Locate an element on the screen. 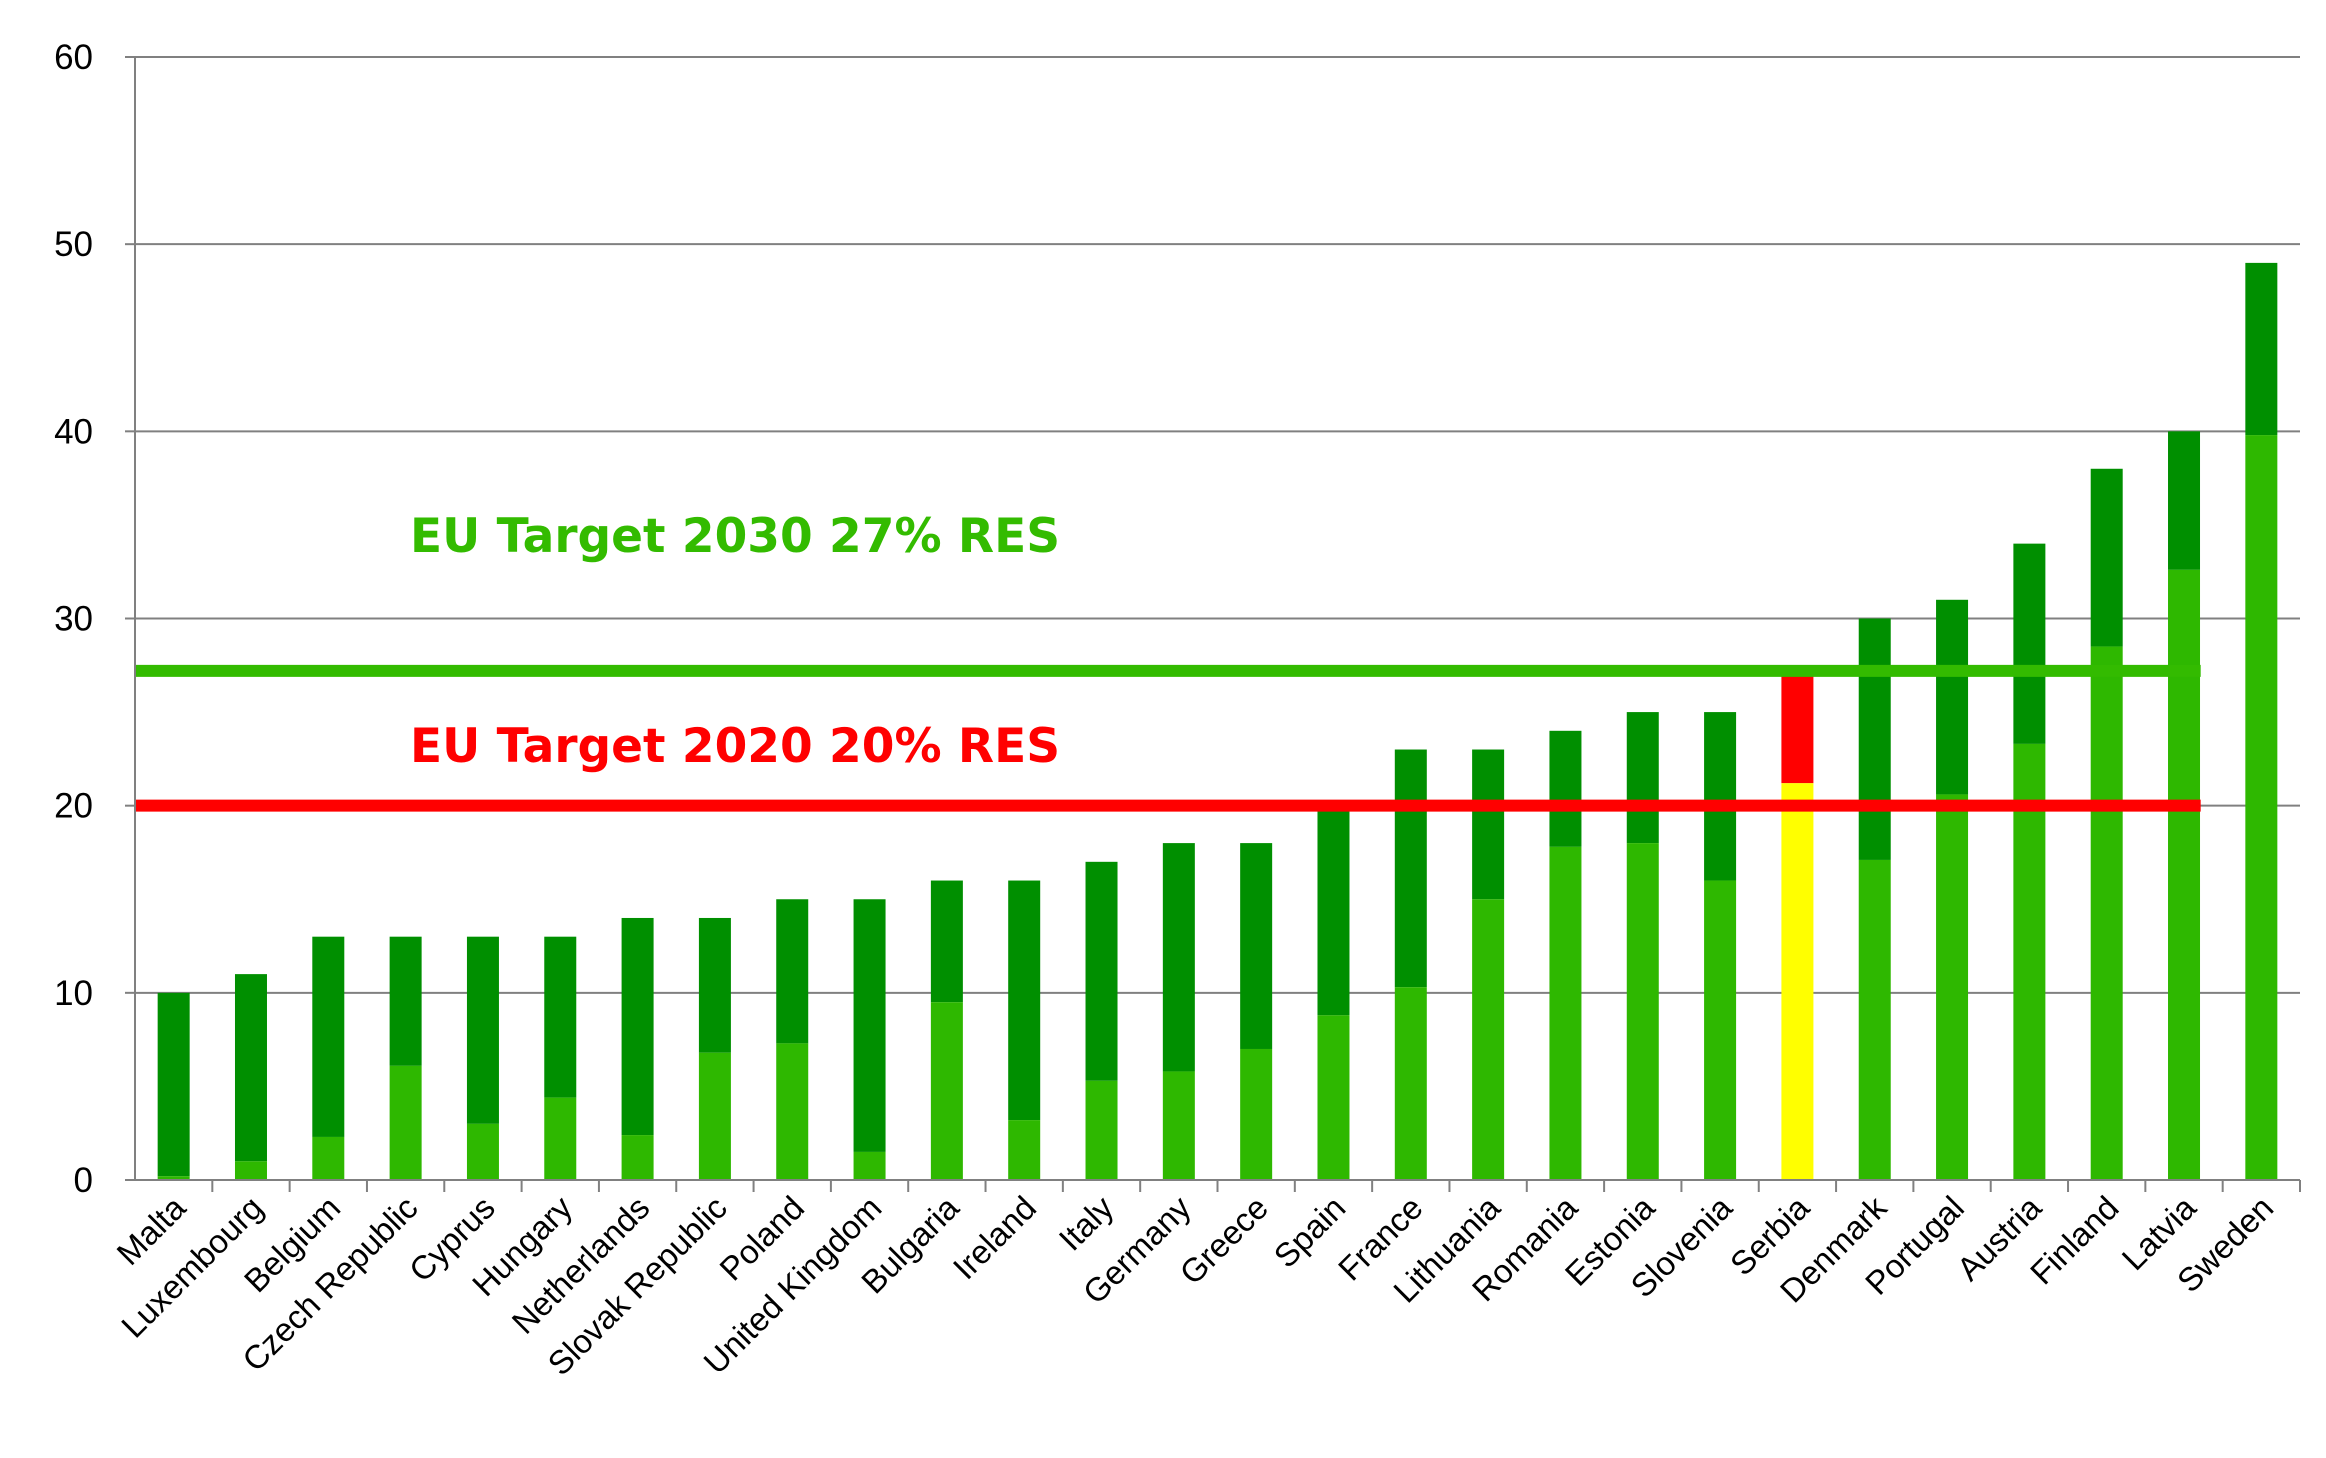 This screenshot has height=1458, width=2326. y-tick-label: 0 is located at coordinates (83, 1180).